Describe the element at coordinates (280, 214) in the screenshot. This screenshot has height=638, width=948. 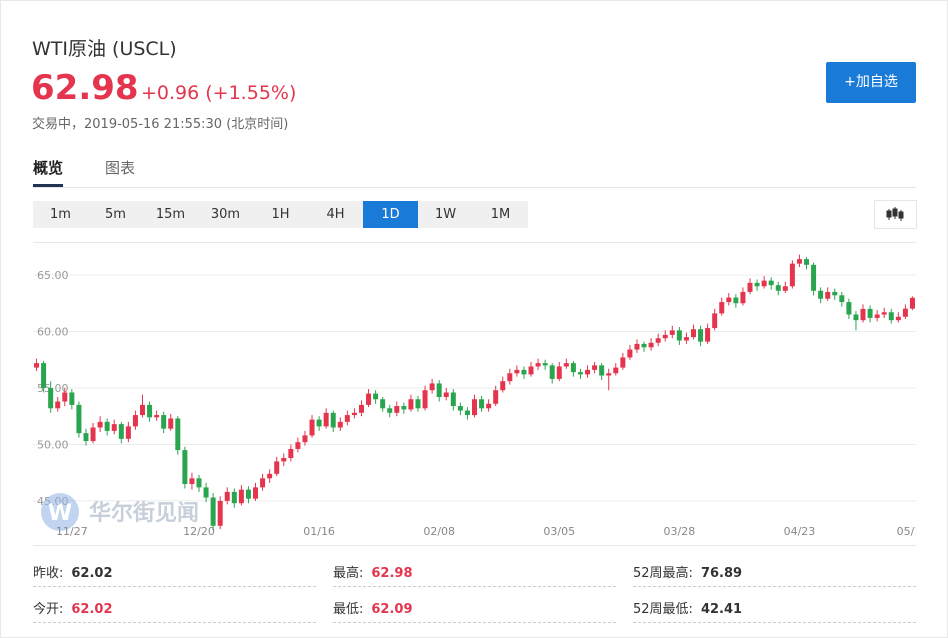
I see `interval-button: 1H` at that location.